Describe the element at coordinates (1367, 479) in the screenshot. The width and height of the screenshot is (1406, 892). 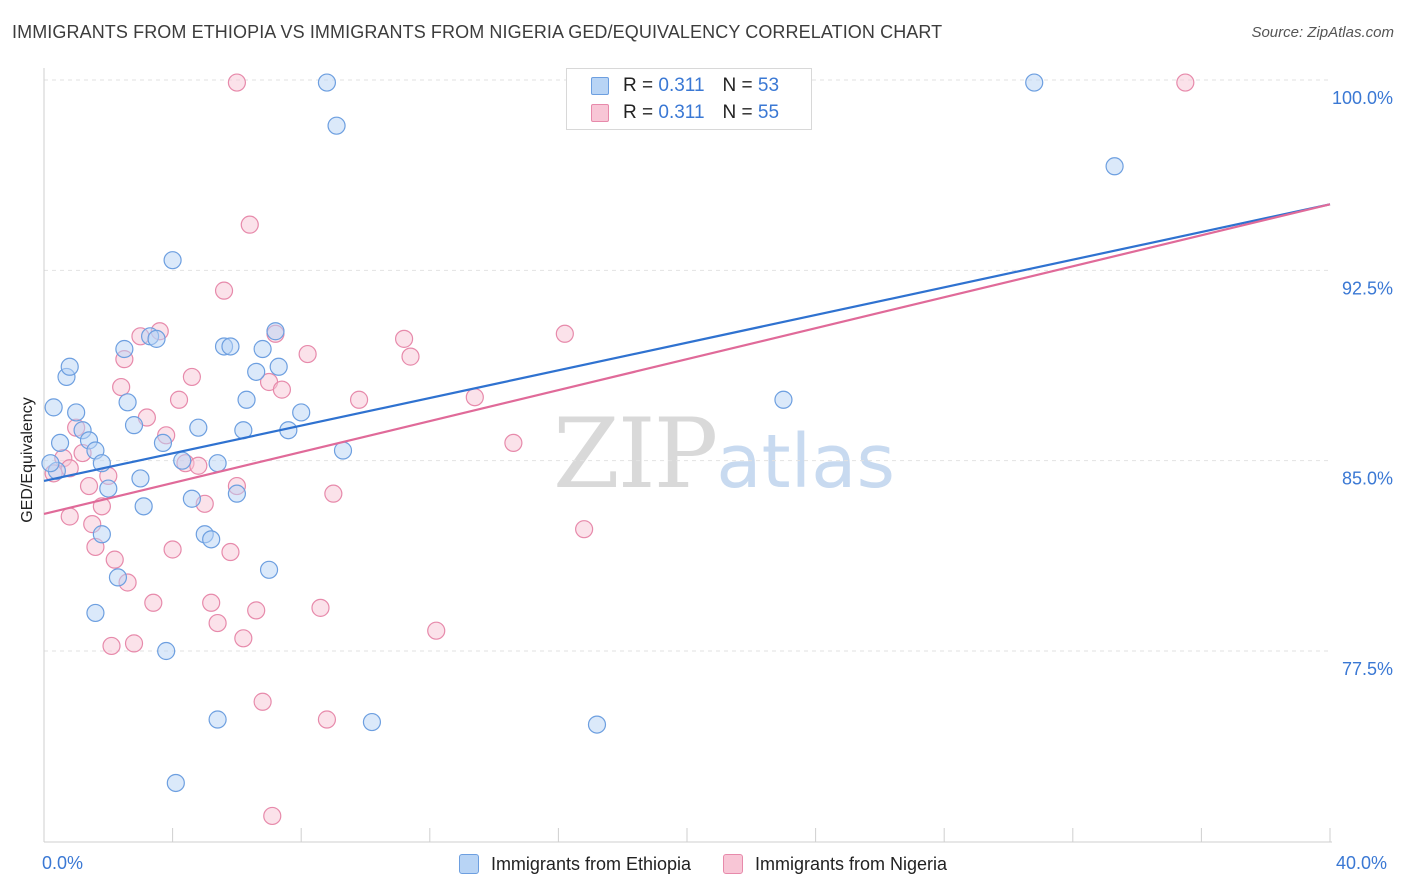
I see `y-tick-label: 85.0%` at that location.